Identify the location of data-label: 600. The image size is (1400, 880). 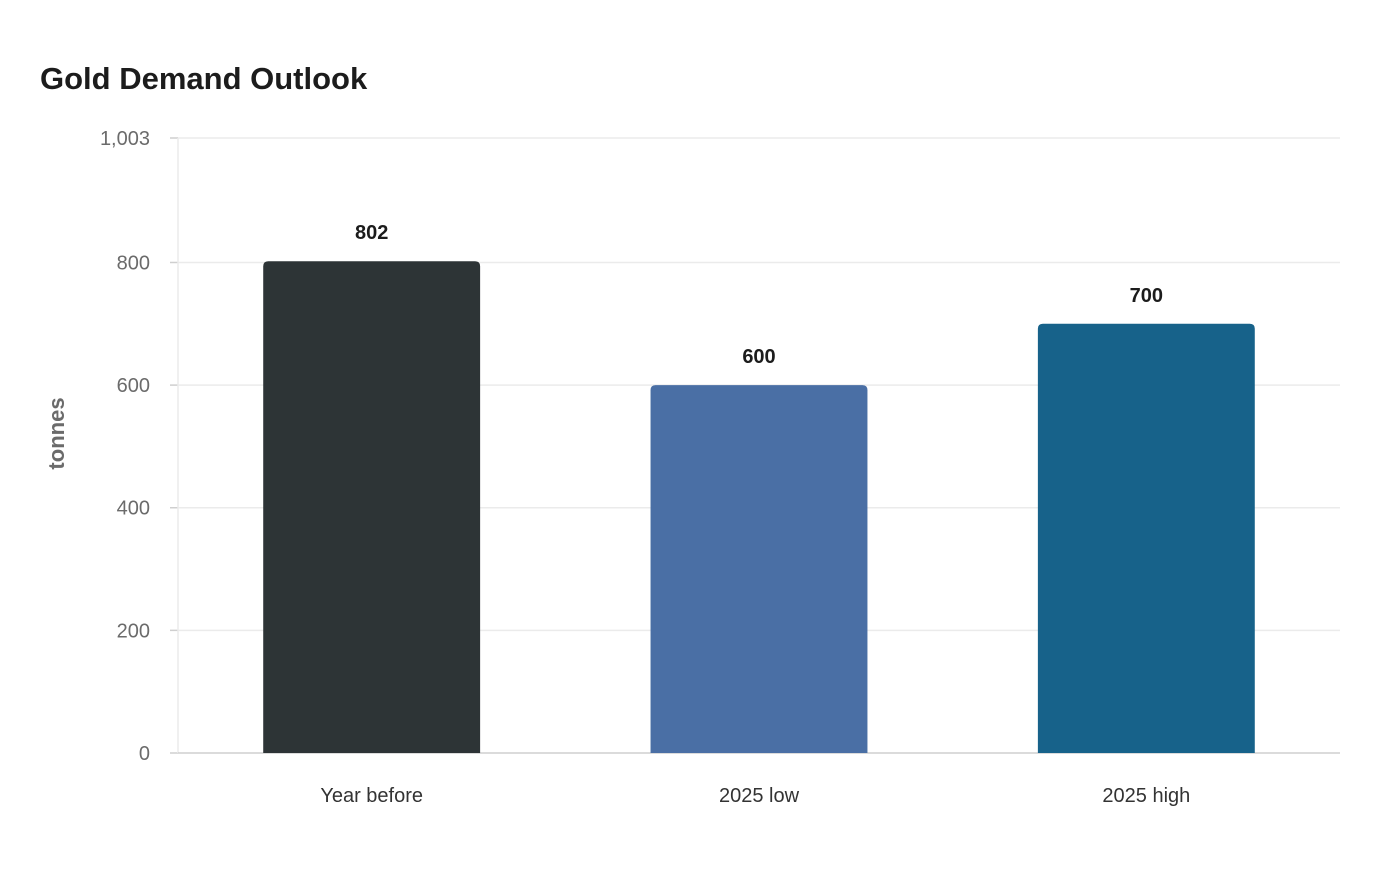
(758, 357).